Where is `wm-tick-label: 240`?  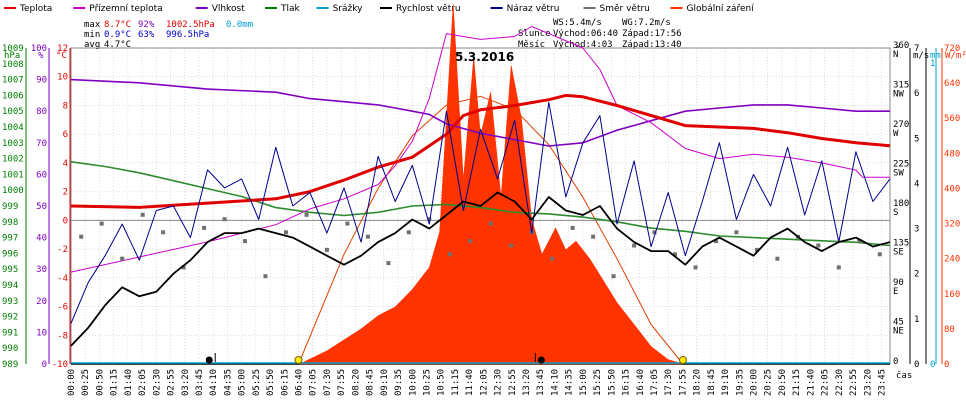 wm-tick-label: 240 is located at coordinates (952, 260).